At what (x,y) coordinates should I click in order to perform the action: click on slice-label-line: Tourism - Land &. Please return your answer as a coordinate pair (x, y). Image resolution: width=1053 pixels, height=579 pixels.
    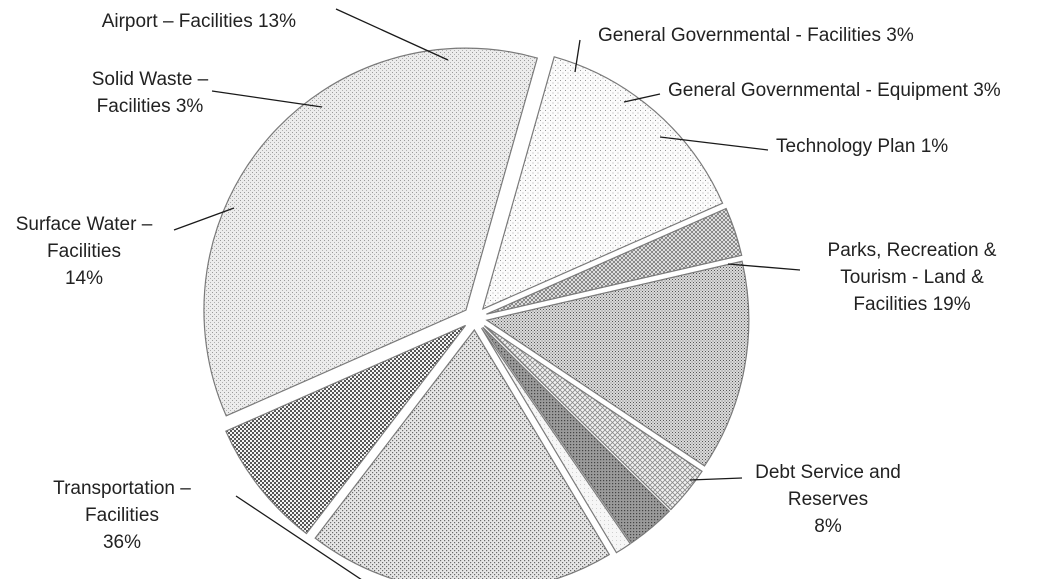
    Looking at the image, I should click on (912, 277).